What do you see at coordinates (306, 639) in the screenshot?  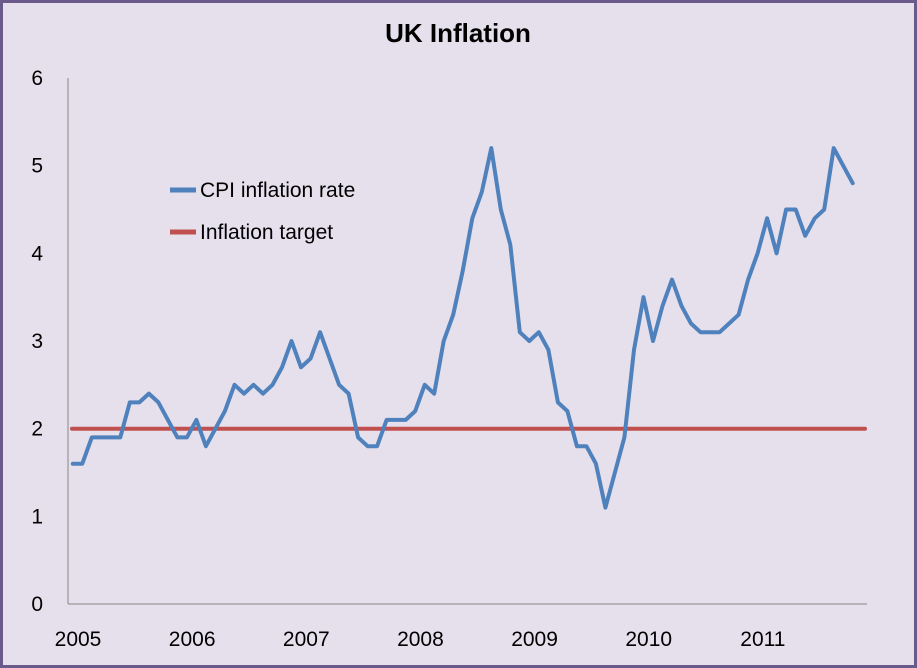 I see `x-tick-label-2007: 2007` at bounding box center [306, 639].